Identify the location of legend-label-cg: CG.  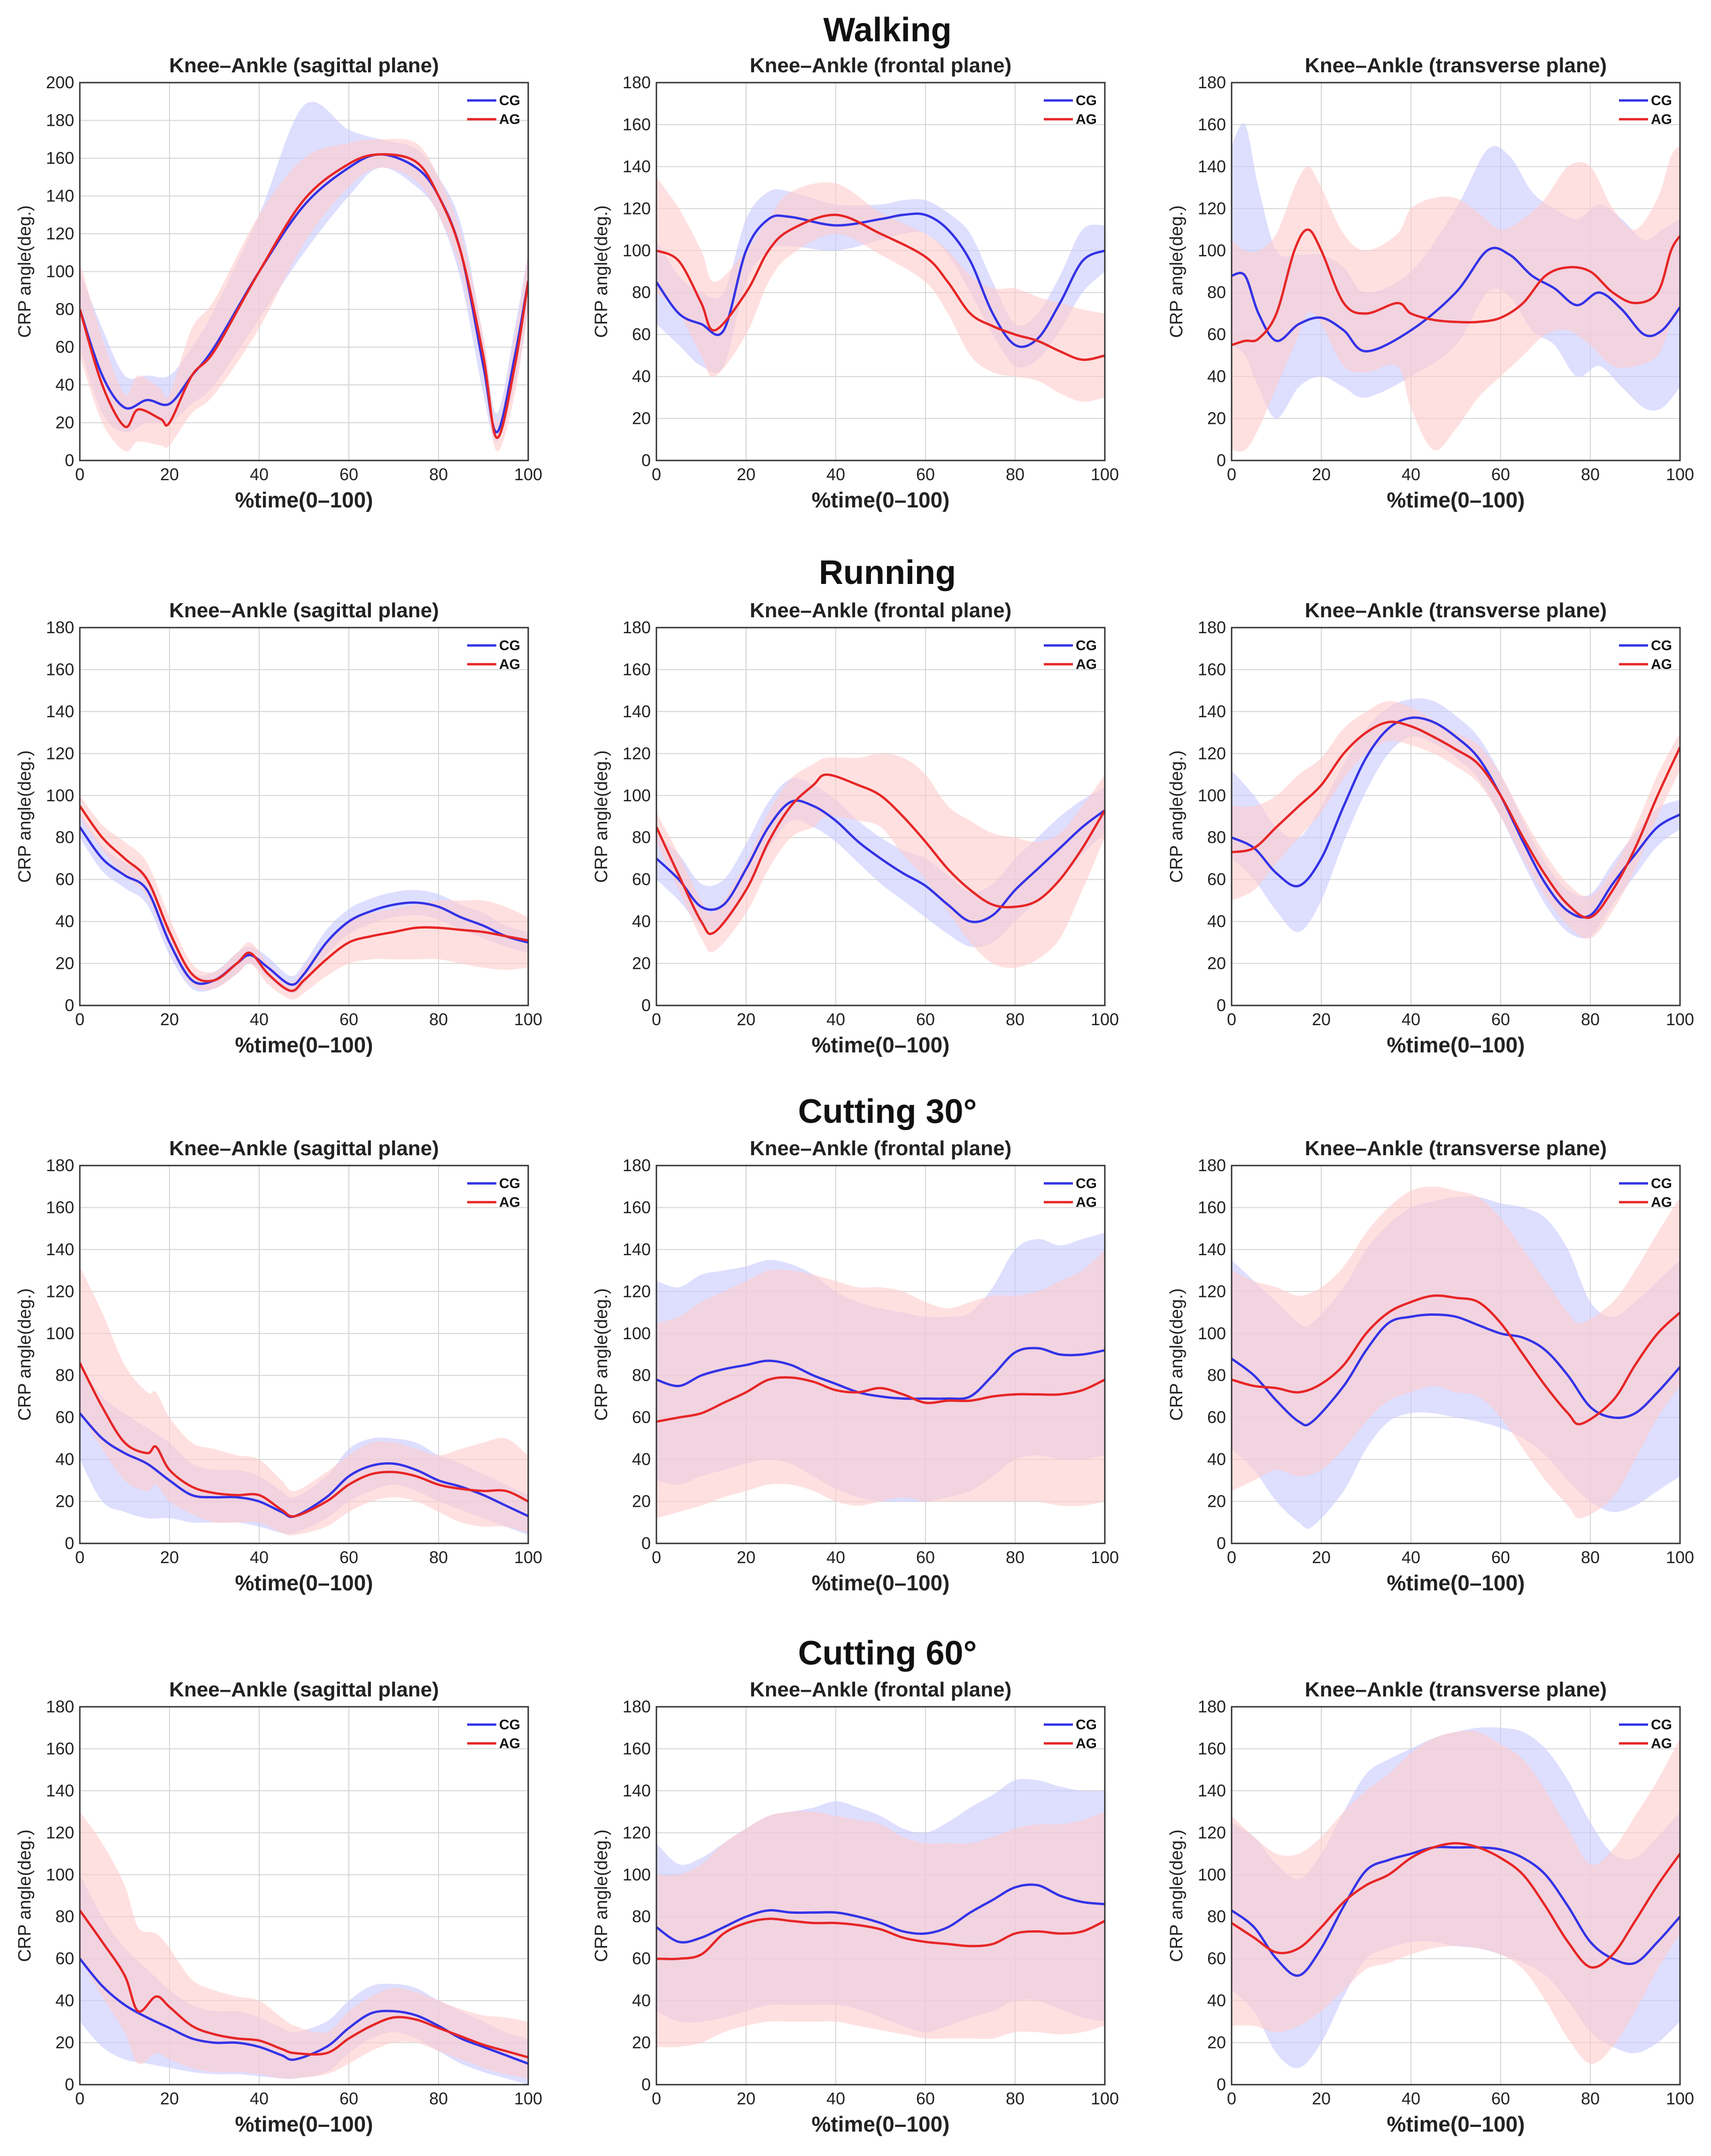
(1086, 1725).